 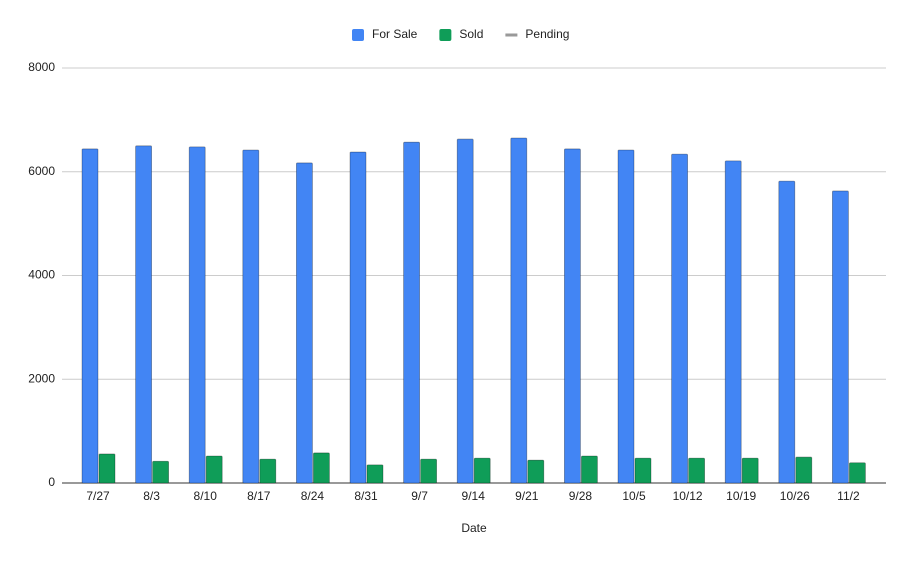 I want to click on x-tick-label: 9/21, so click(x=527, y=496).